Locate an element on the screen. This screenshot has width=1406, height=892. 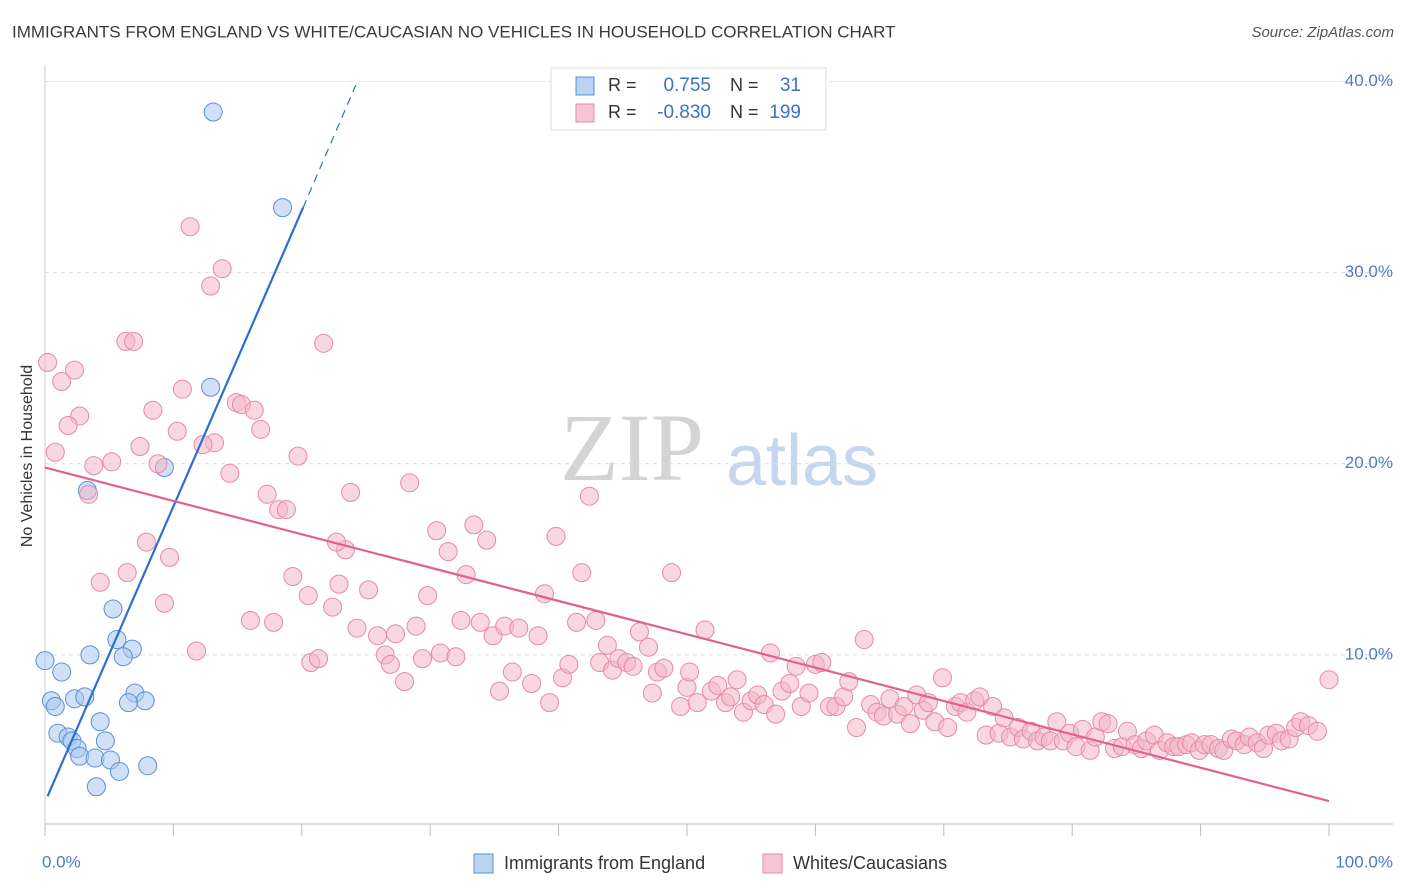
legend-label: R = is located at coordinates (622, 85).